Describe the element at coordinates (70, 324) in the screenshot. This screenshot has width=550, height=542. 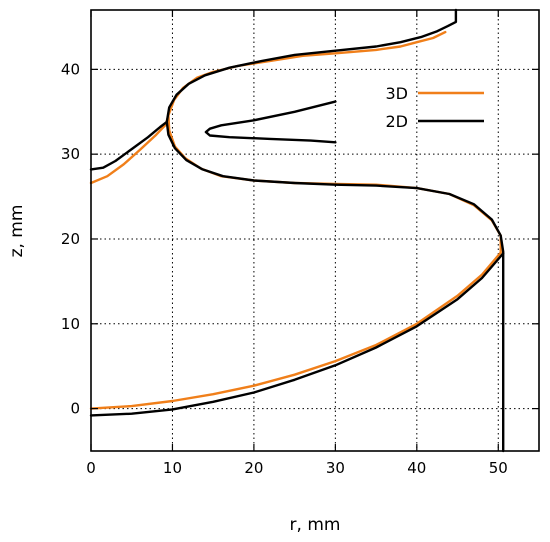
I see `y-tick-label: 10` at that location.